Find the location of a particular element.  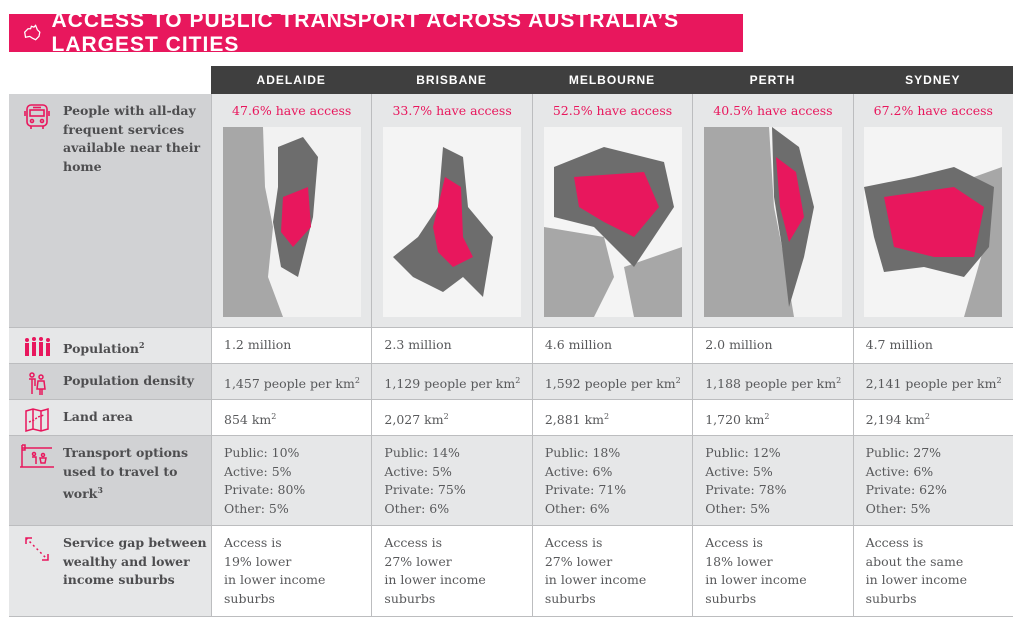

city-header-row: ADELAIDE BRISBANE MELBOURNE PERTH SYDNEY is located at coordinates (612, 80).